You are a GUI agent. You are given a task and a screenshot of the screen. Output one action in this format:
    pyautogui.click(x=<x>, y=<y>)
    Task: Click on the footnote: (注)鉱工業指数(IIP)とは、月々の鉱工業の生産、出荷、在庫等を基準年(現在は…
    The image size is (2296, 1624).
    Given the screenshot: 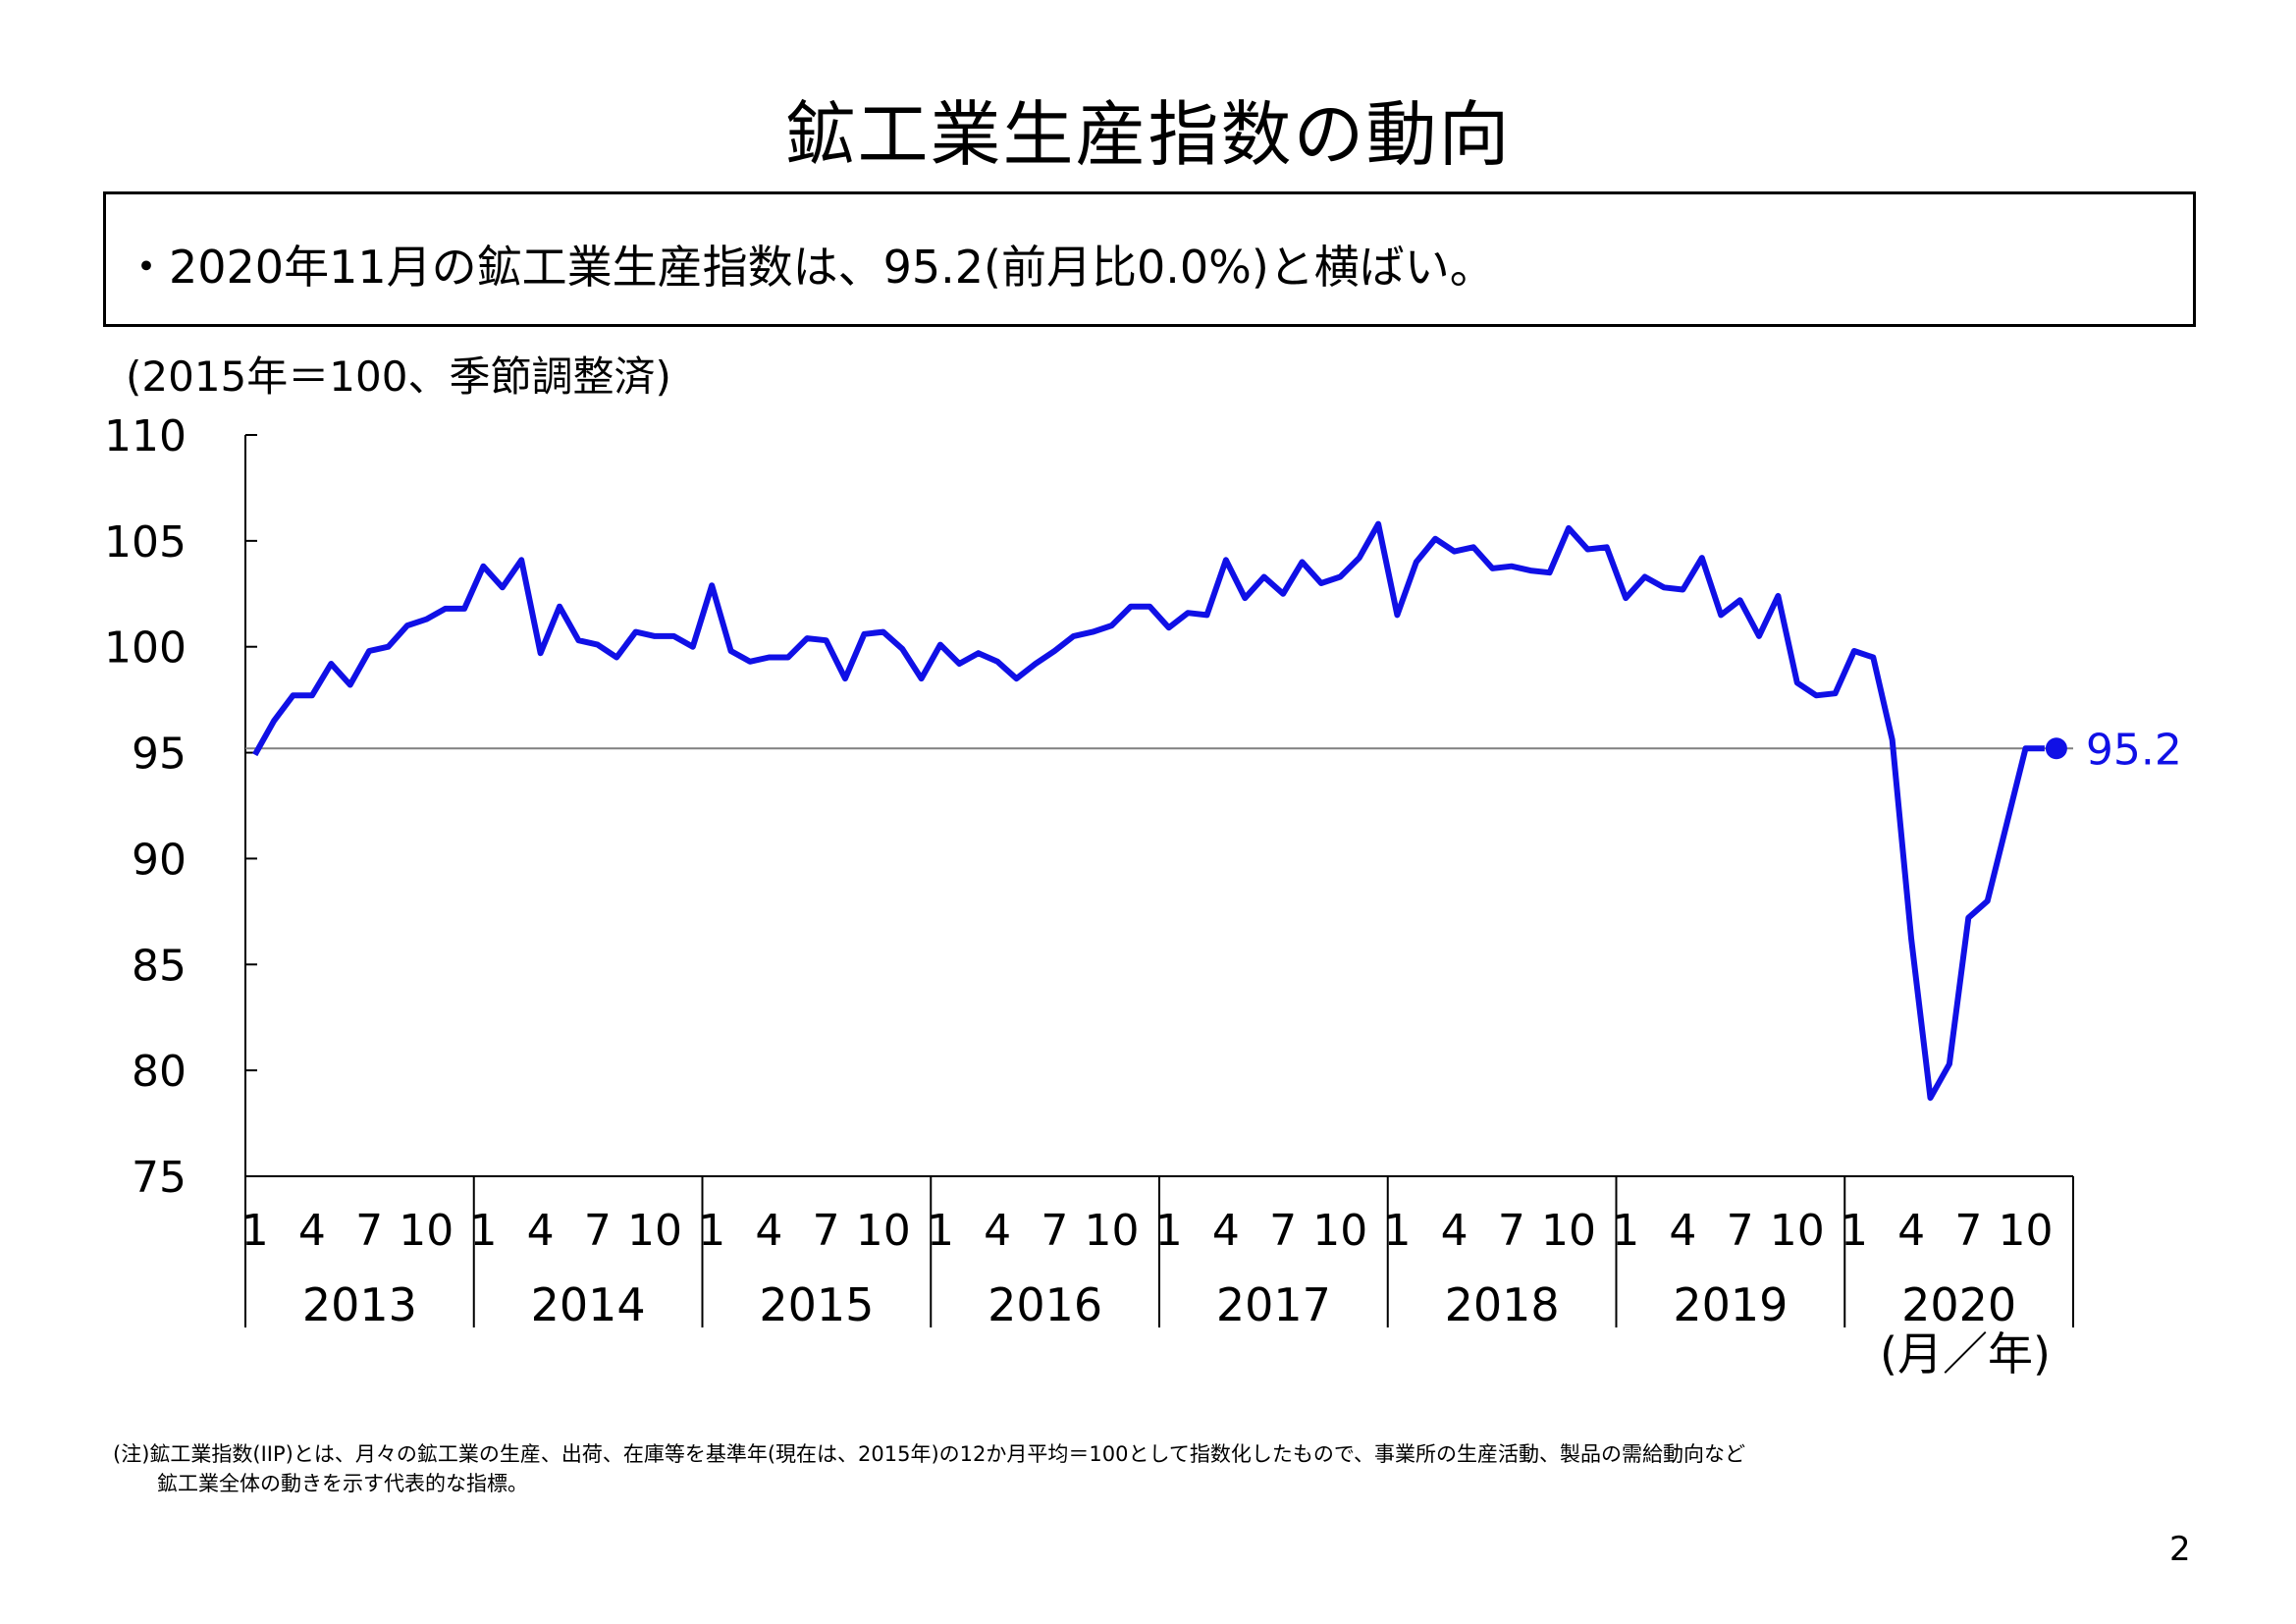 What is the action you would take?
    pyautogui.click(x=929, y=1468)
    